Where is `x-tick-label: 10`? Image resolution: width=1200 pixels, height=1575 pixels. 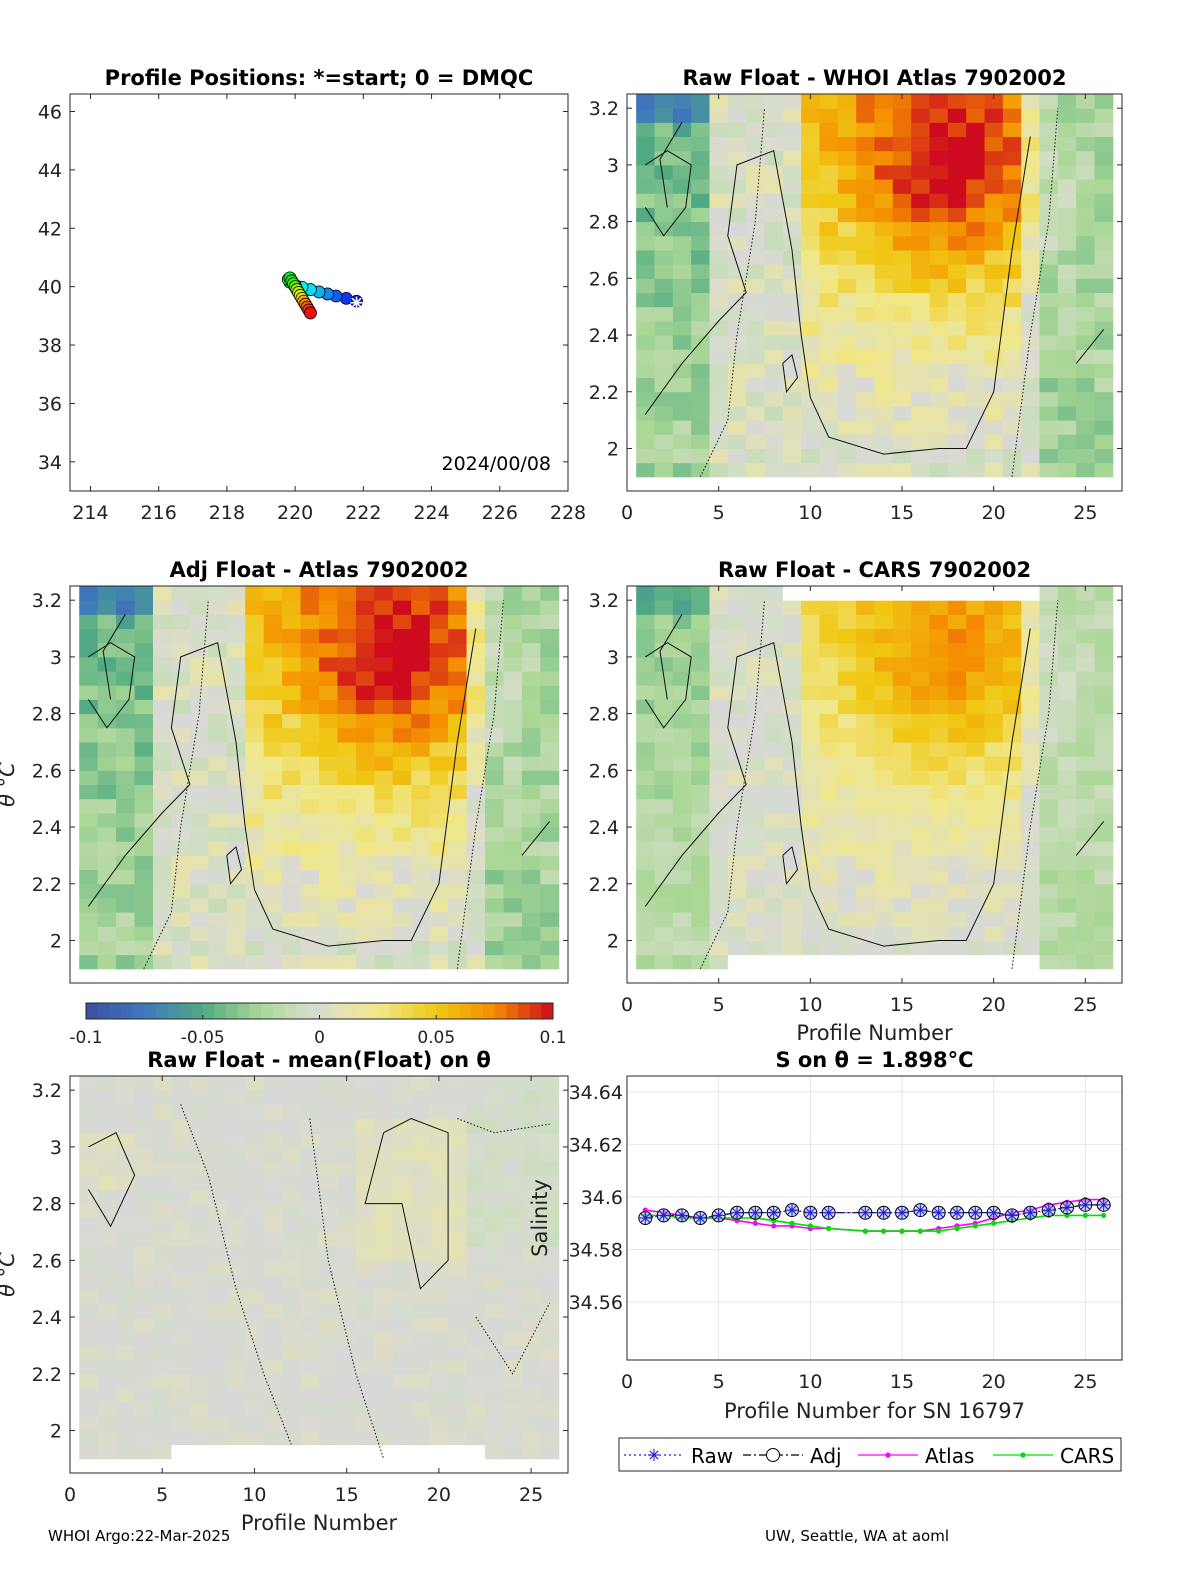
x-tick-label: 10 is located at coordinates (810, 1382).